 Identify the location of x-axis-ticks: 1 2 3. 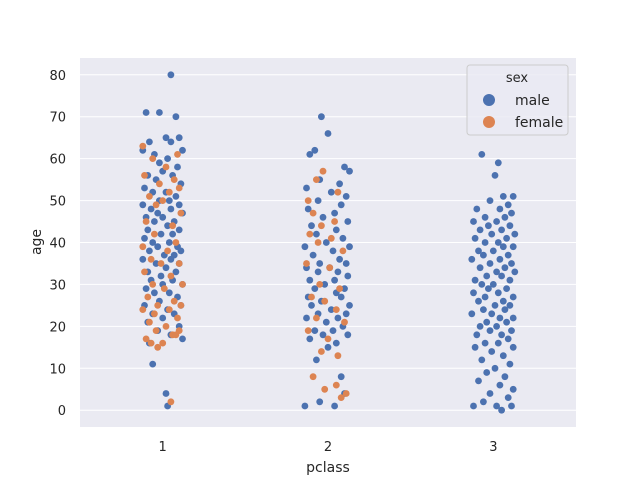
(328, 447).